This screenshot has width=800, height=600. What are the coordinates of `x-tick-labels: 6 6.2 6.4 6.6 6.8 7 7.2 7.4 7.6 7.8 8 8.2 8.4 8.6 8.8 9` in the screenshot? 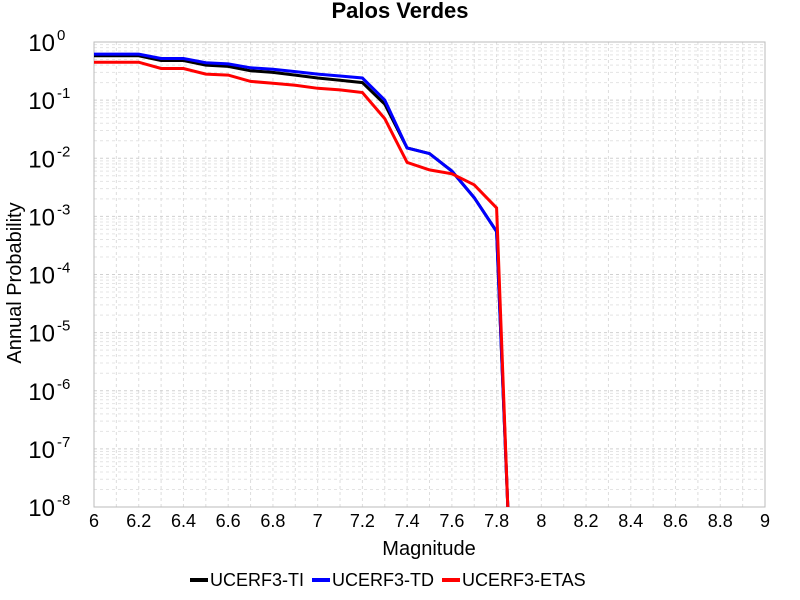 It's located at (429, 521).